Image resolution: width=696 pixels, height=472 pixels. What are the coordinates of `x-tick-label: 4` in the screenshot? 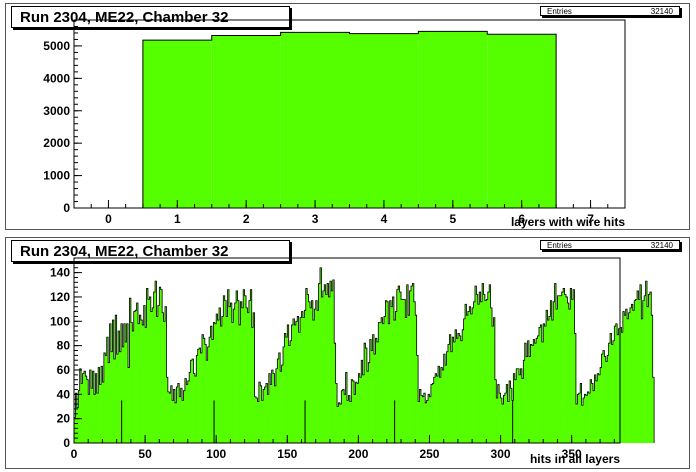 It's located at (384, 219).